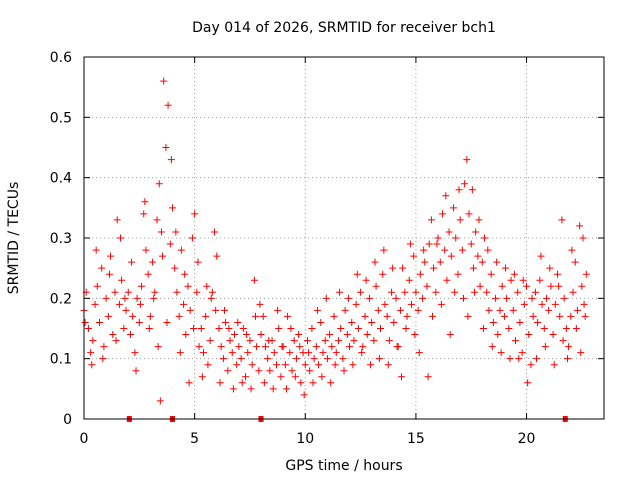 Image resolution: width=640 pixels, height=480 pixels. What do you see at coordinates (416, 439) in the screenshot?
I see `x-tick-label: 15` at bounding box center [416, 439].